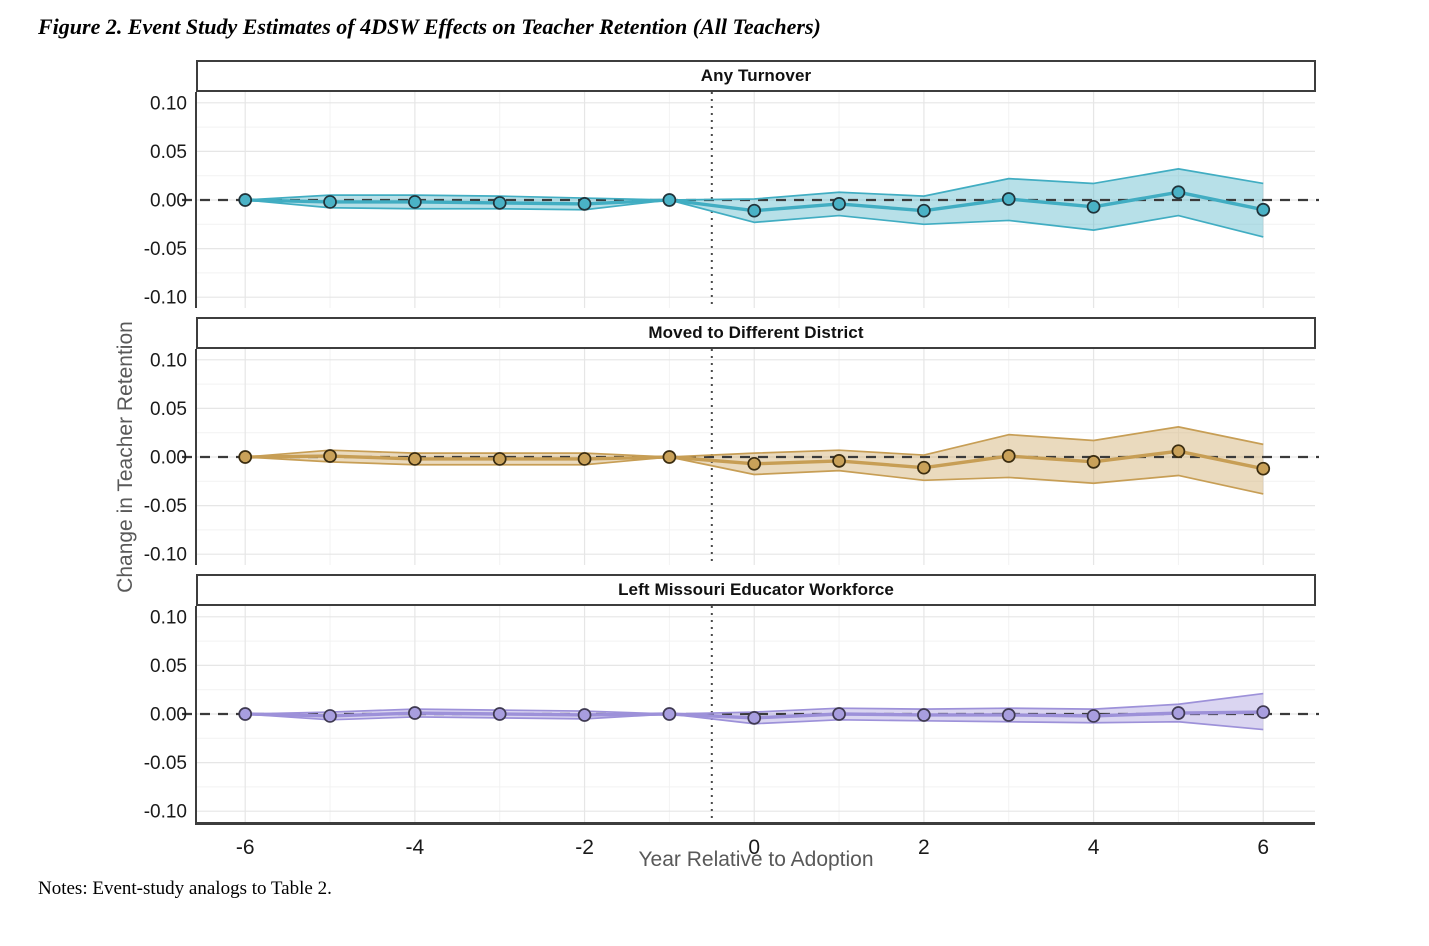 The height and width of the screenshot is (946, 1429). Describe the element at coordinates (415, 847) in the screenshot. I see `svg-text: -4` at that location.